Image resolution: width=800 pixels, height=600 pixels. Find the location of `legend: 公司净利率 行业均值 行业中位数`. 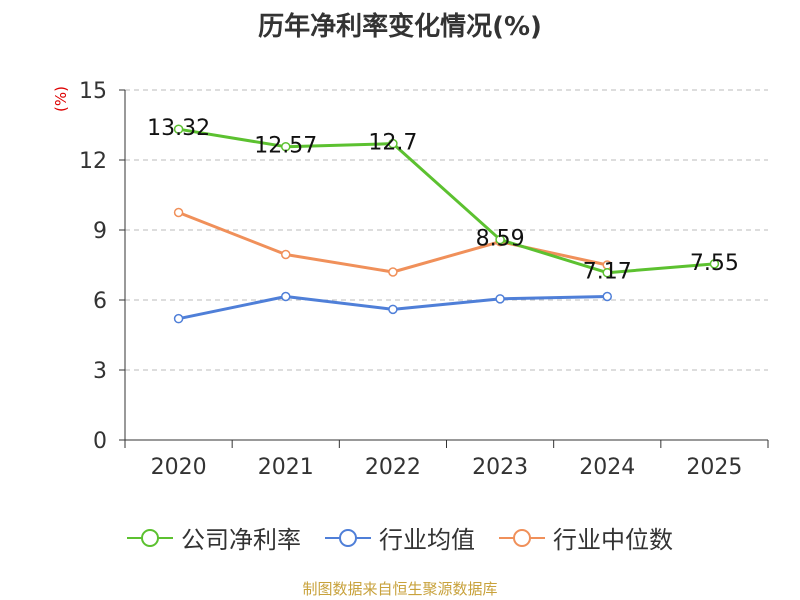

legend: 公司净利率 行业均值 行业中位数 is located at coordinates (400, 537).